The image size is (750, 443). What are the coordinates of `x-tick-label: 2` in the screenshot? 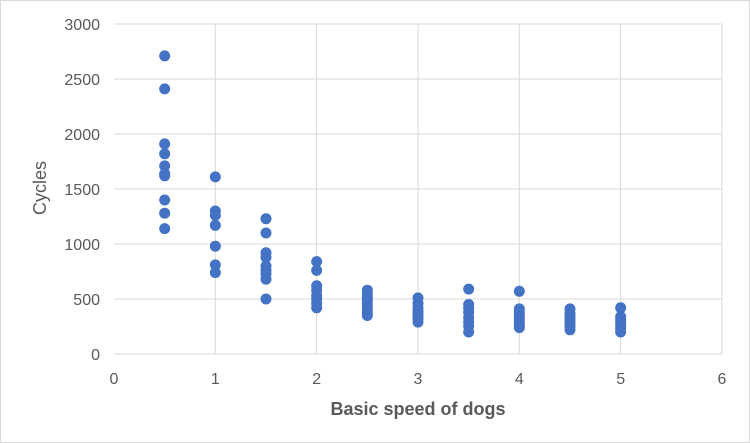 It's located at (316, 379).